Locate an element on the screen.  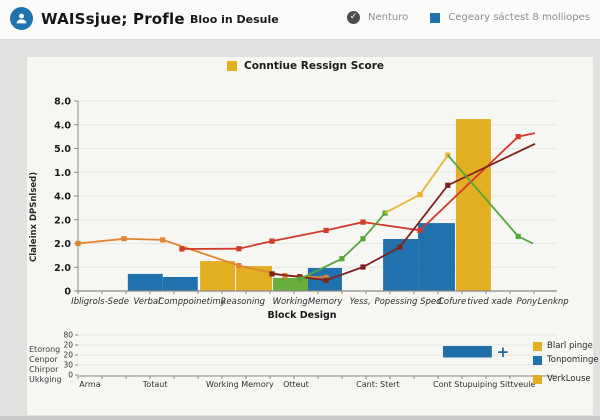
page-title: WAISsjue; Profle is located at coordinates (113, 18).